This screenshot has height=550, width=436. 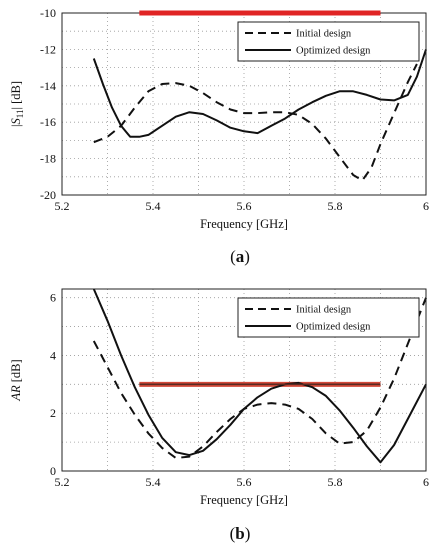 What do you see at coordinates (16, 120) in the screenshot?
I see `y-axis-label-a-italic: S` at bounding box center [16, 120].